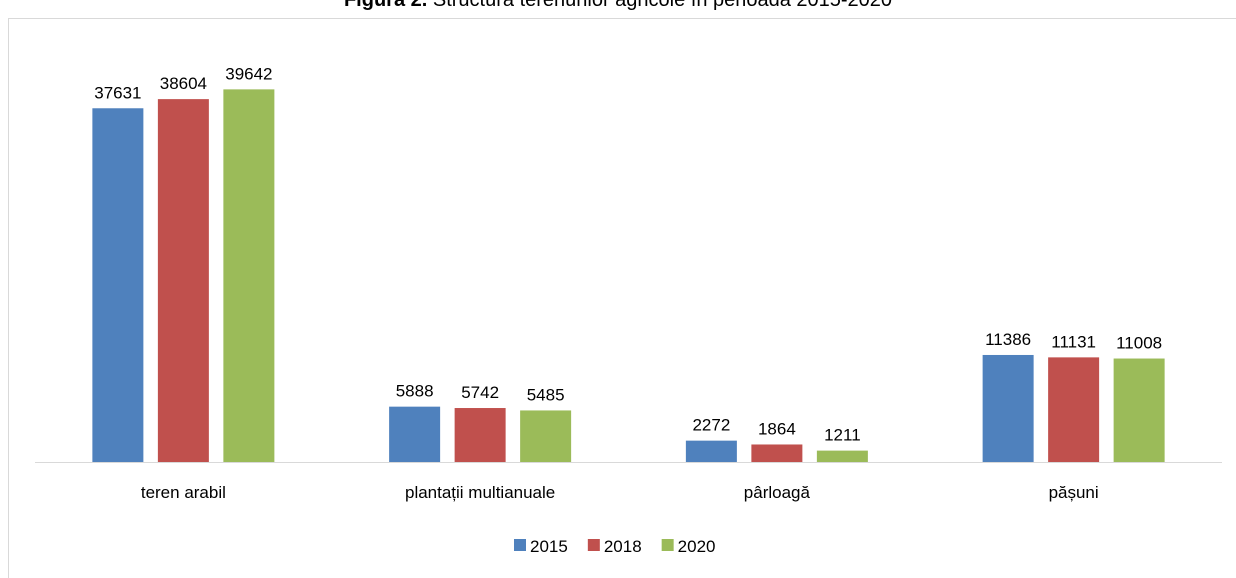 This screenshot has width=1236, height=578. I want to click on data-label: 39642, so click(248, 73).